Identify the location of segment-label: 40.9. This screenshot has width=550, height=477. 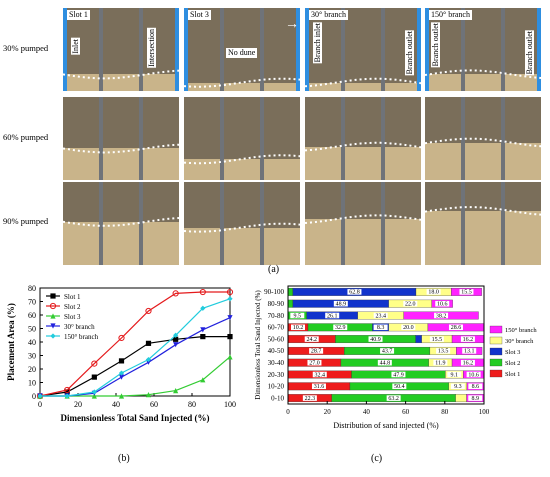
(375, 340).